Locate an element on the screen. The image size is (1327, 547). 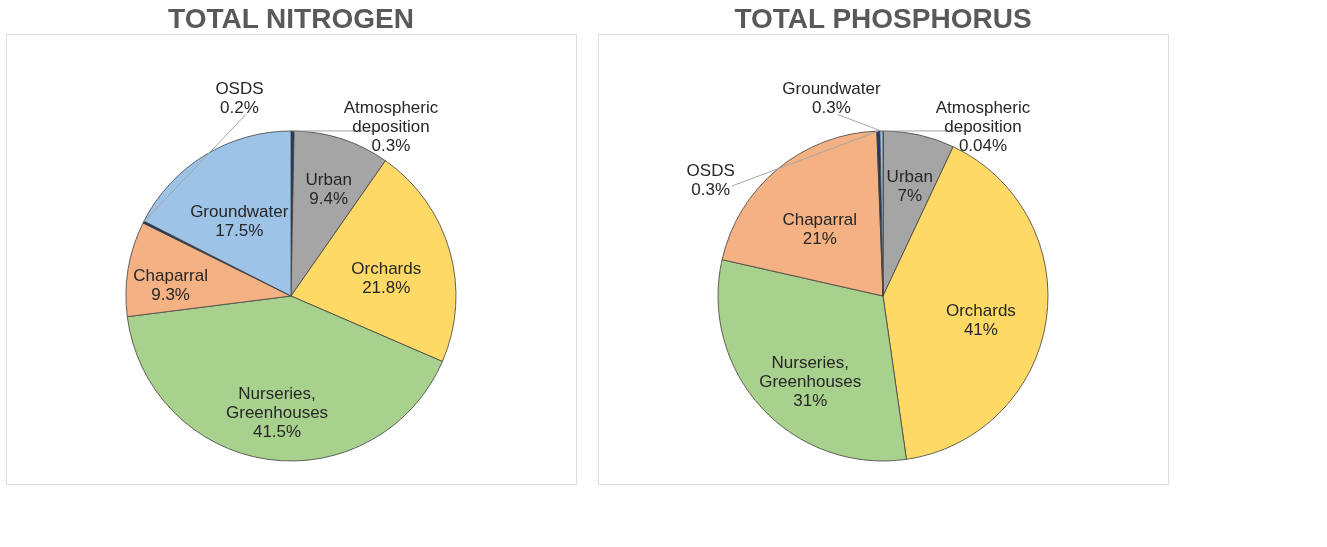
data-label: 31% is located at coordinates (810, 401).